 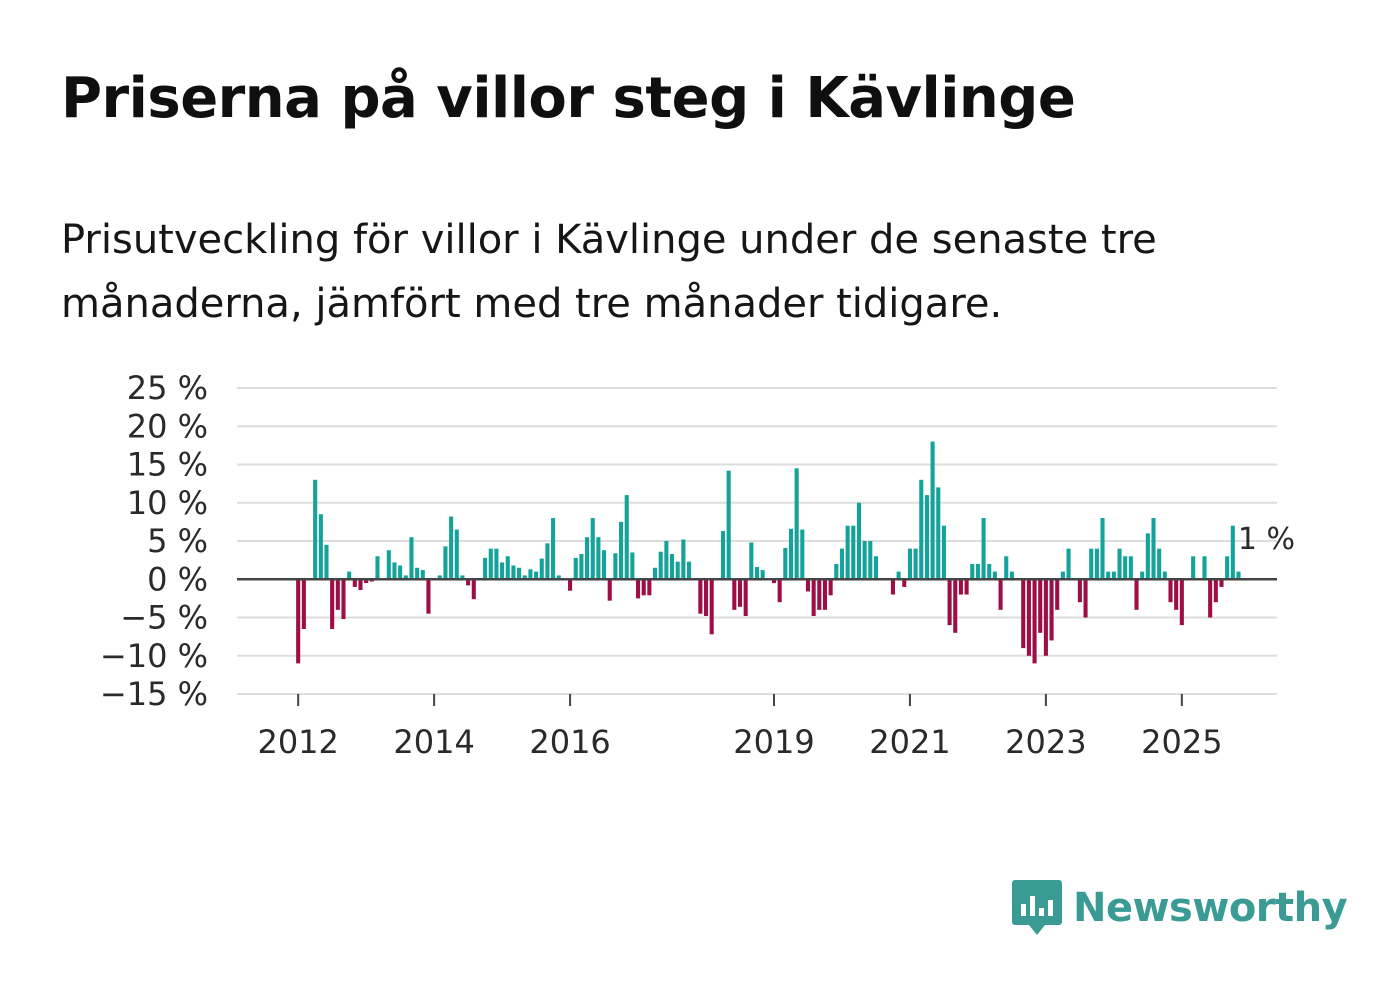 What do you see at coordinates (1266, 539) in the screenshot?
I see `latest-value-annotation: 1 %` at bounding box center [1266, 539].